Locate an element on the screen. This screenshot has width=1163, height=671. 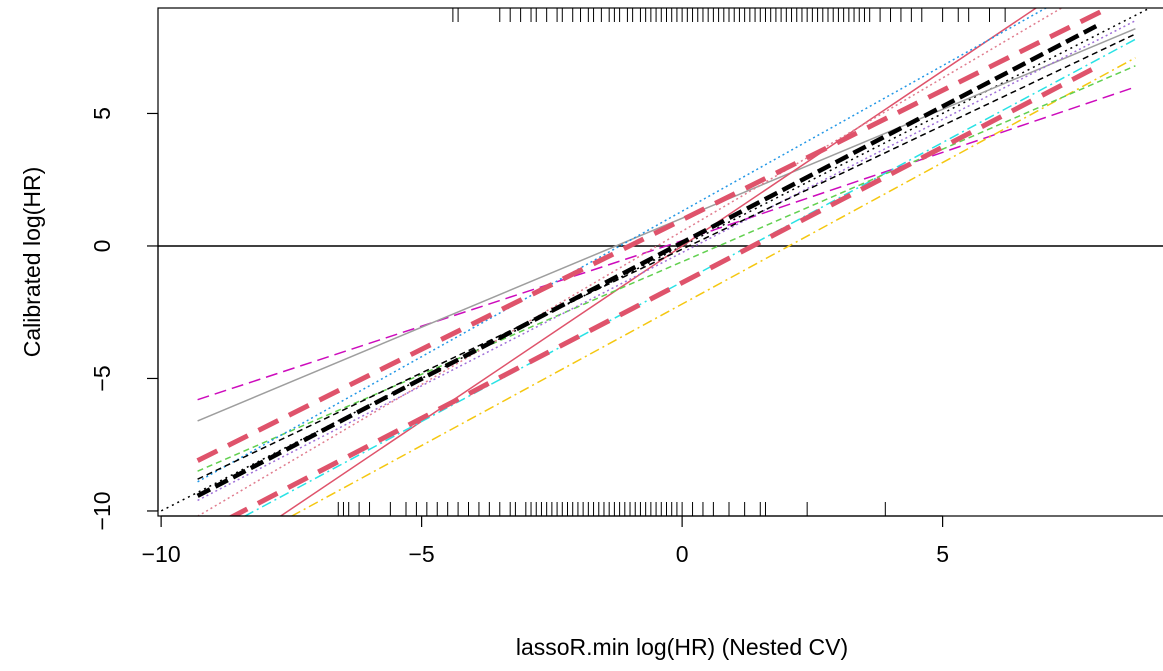
y-tick-label: 5 is located at coordinates (102, 113).